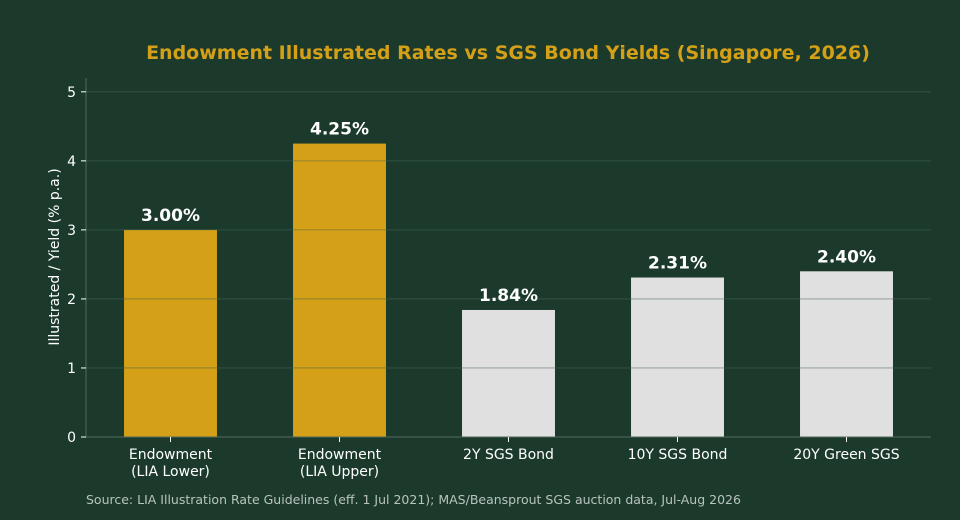 Image resolution: width=960 pixels, height=520 pixels. Describe the element at coordinates (170, 472) in the screenshot. I see `x-tick-label-line: (LIA Lower)` at that location.